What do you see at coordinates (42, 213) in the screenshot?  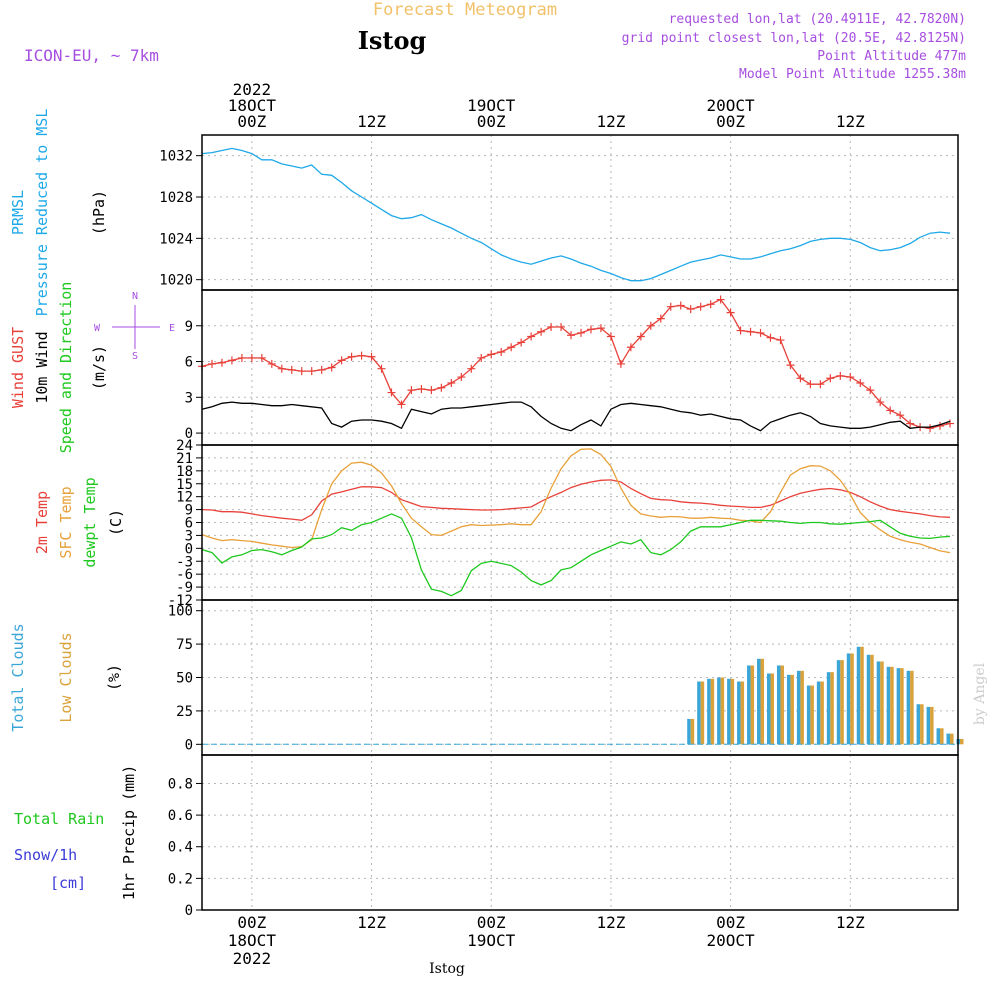 I see `ylabel-pressure-1: Pressure Reduced to MSL` at bounding box center [42, 213].